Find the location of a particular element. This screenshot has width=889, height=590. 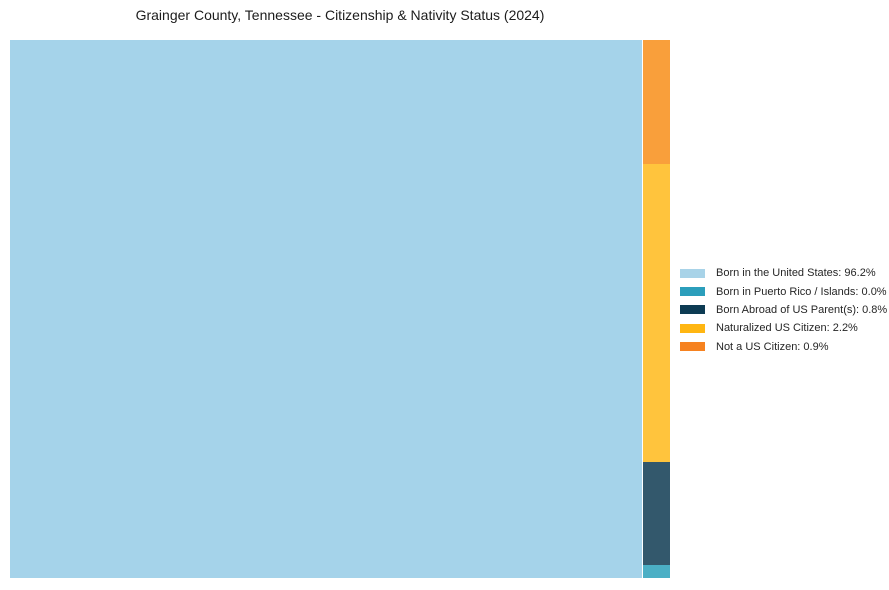

treemap-segment-not-a-us-citizen is located at coordinates (656, 102).